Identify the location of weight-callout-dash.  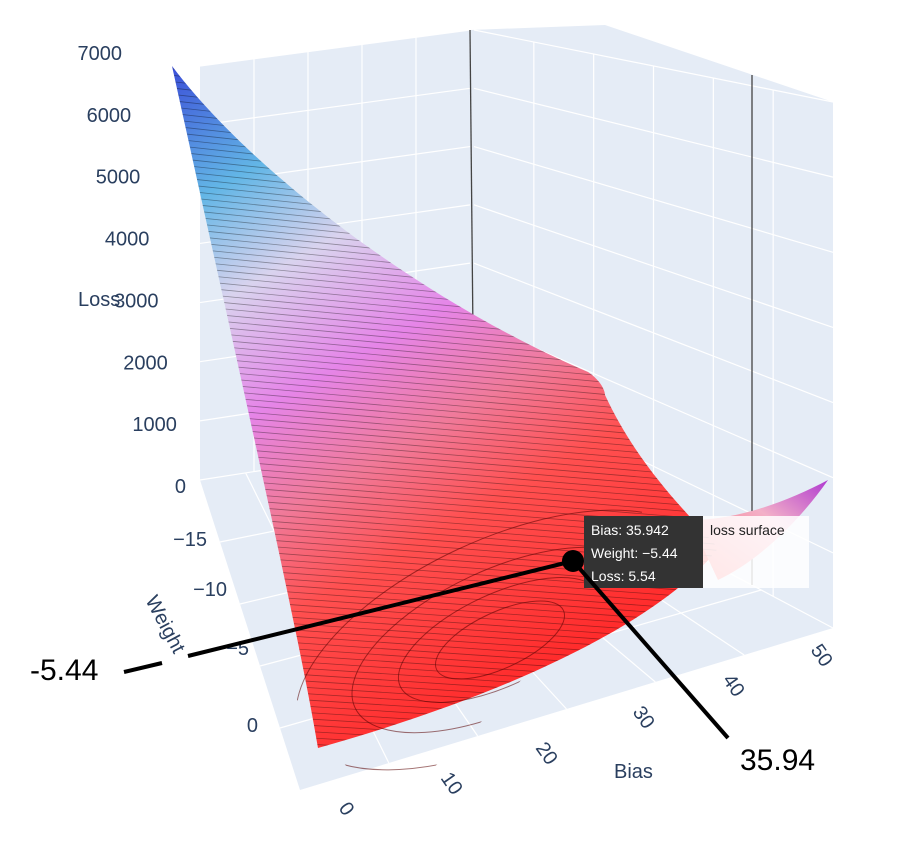
(143, 667).